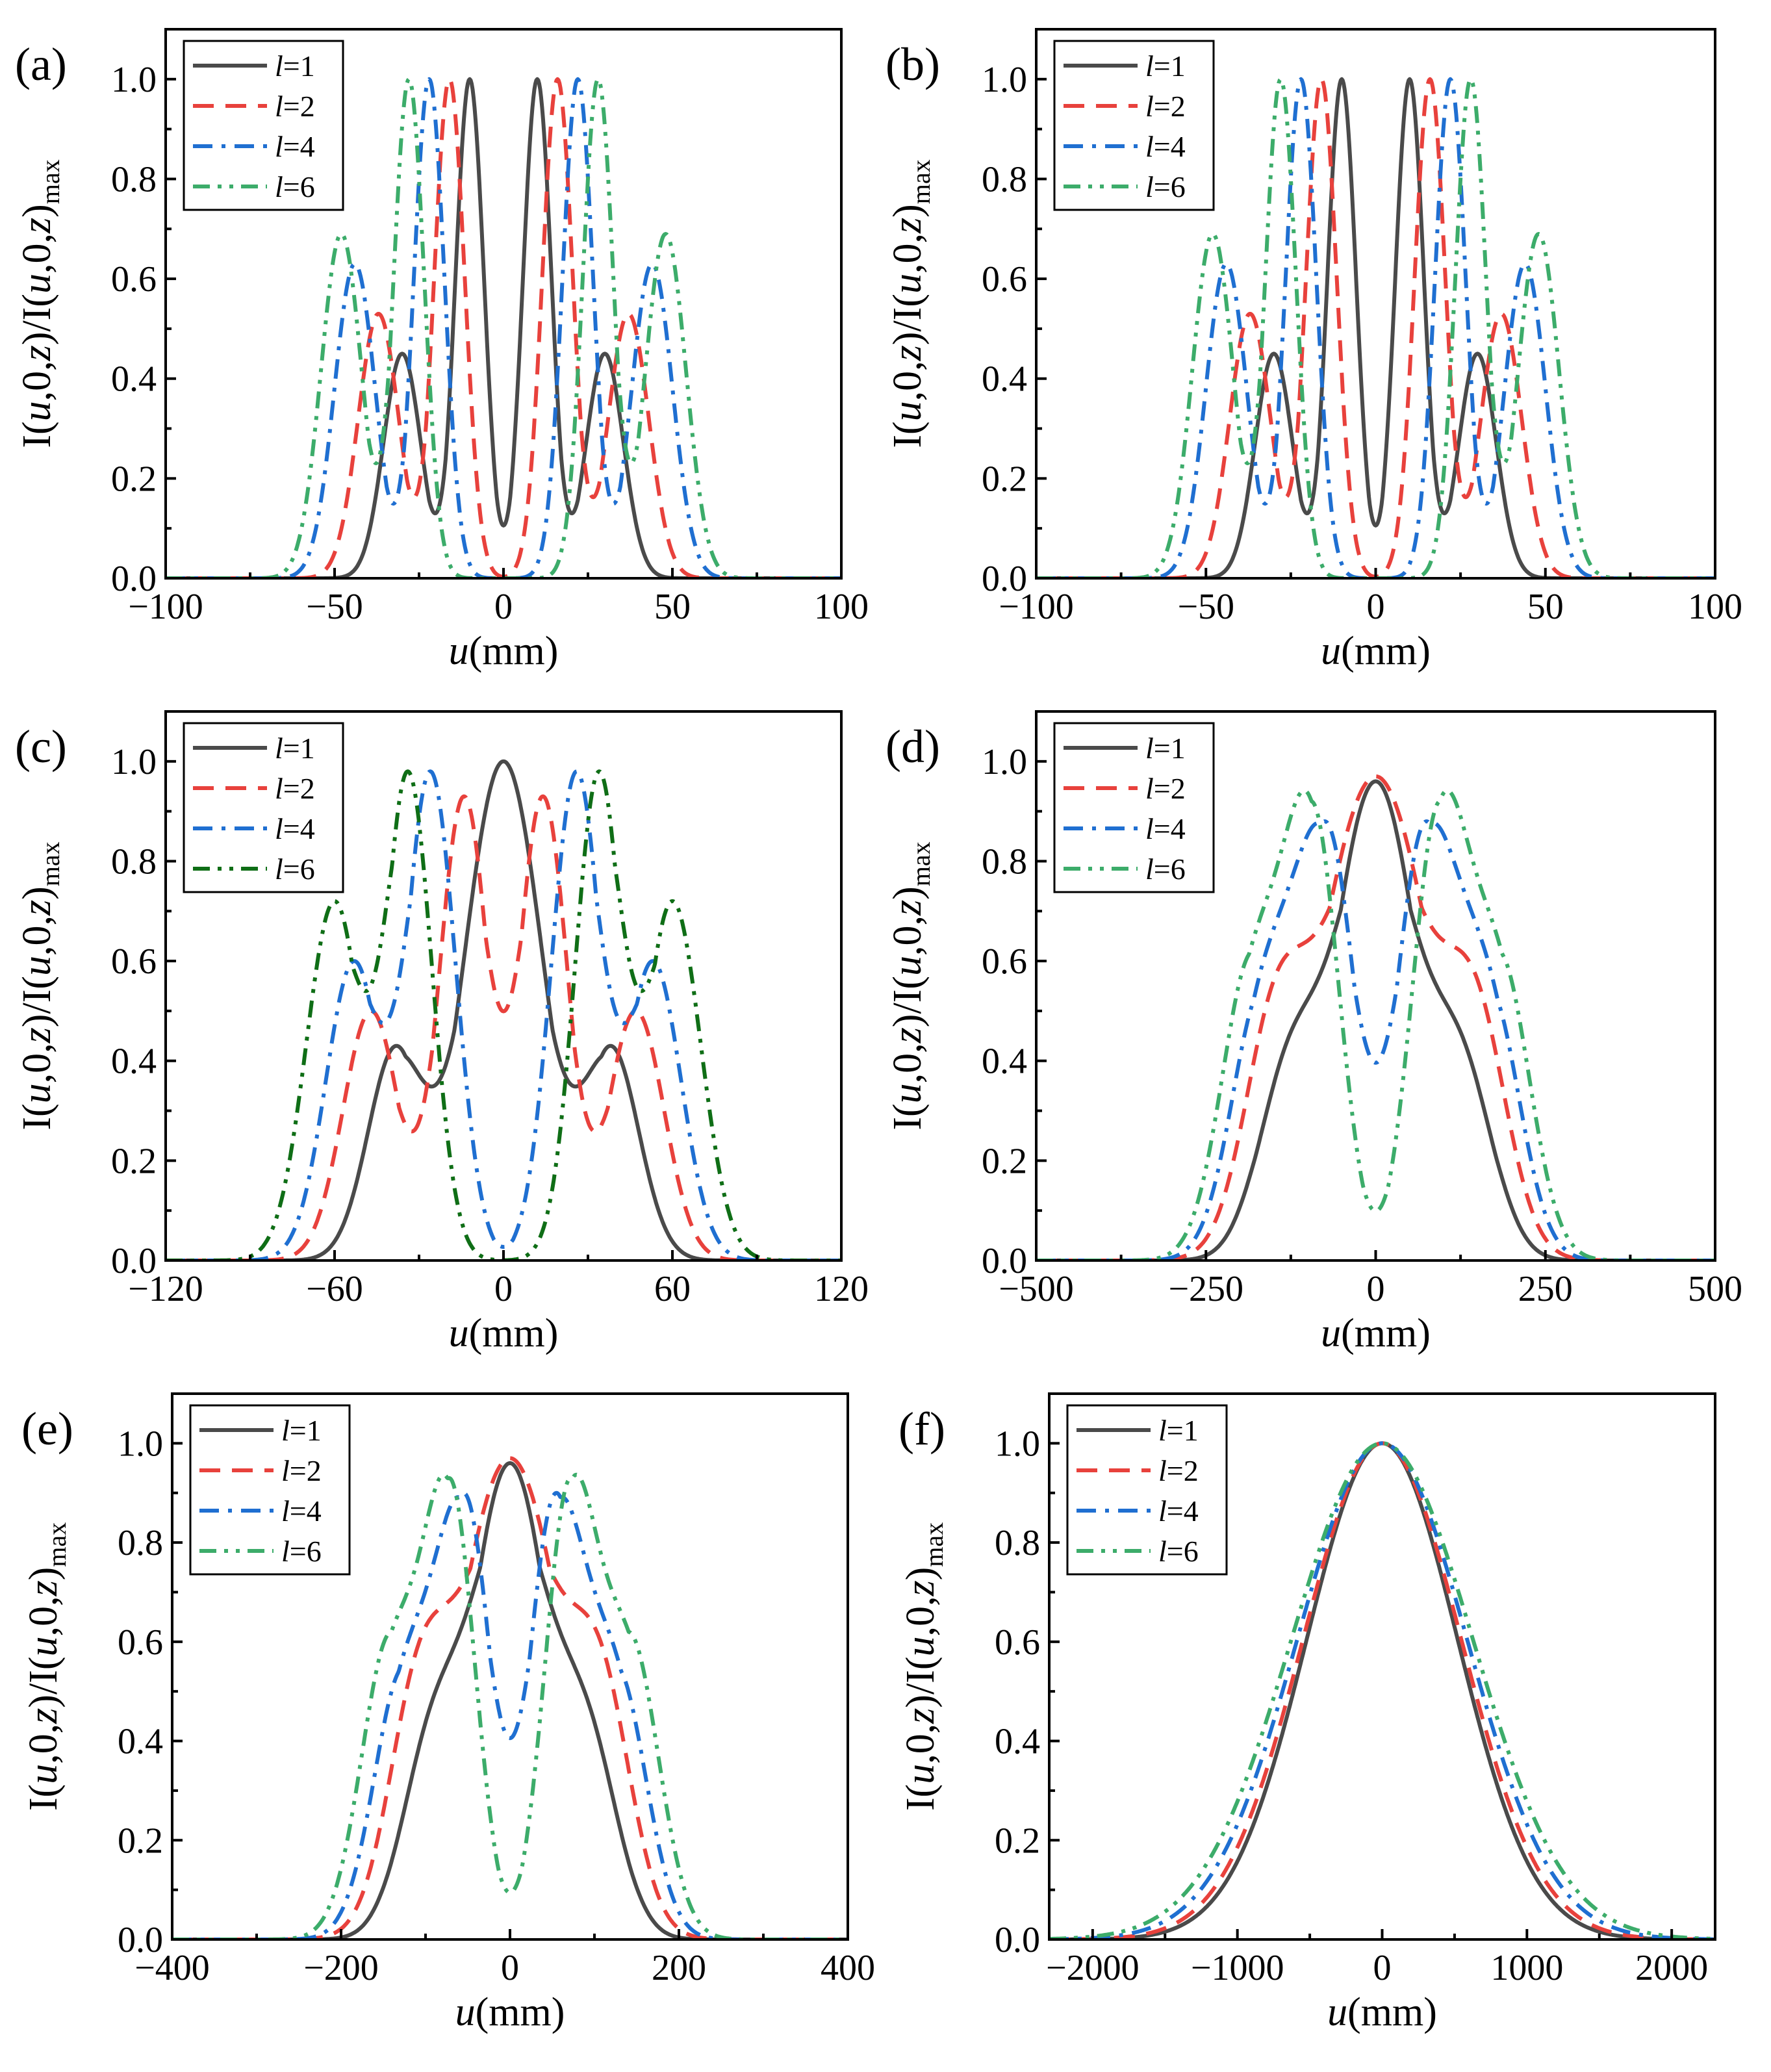  What do you see at coordinates (841, 607) in the screenshot?
I see `x-tick-label: 100` at bounding box center [841, 607].